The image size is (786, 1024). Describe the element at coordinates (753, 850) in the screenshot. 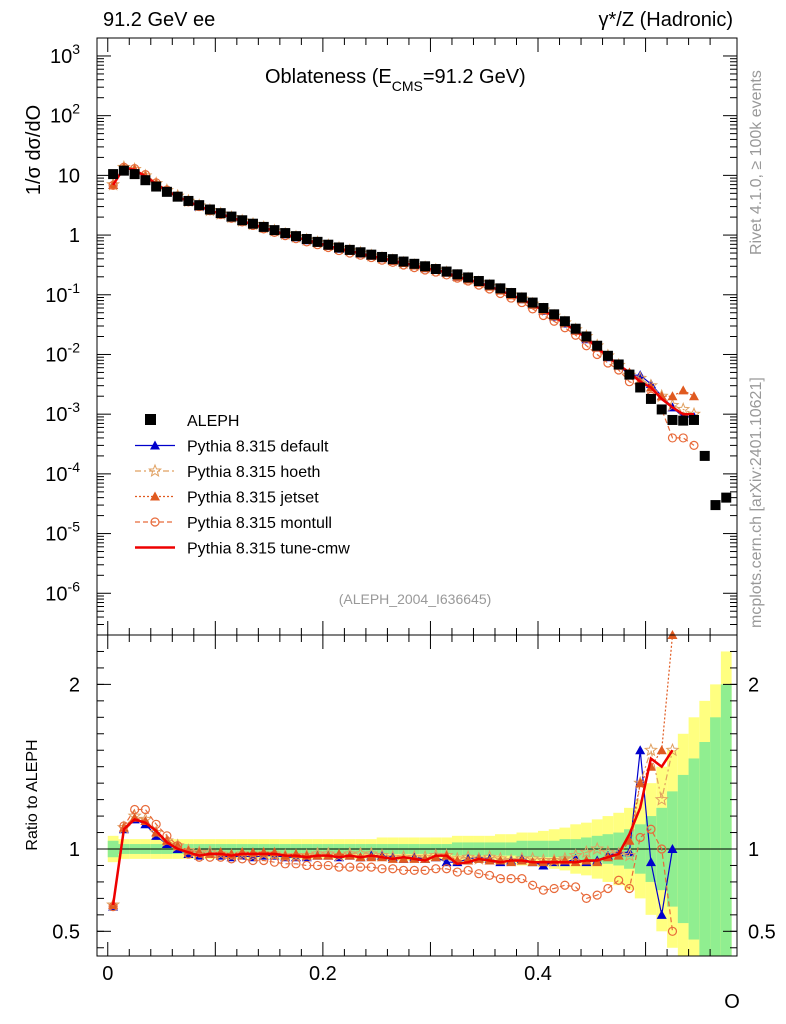

I see `ratio-tick-label-right: 1` at that location.